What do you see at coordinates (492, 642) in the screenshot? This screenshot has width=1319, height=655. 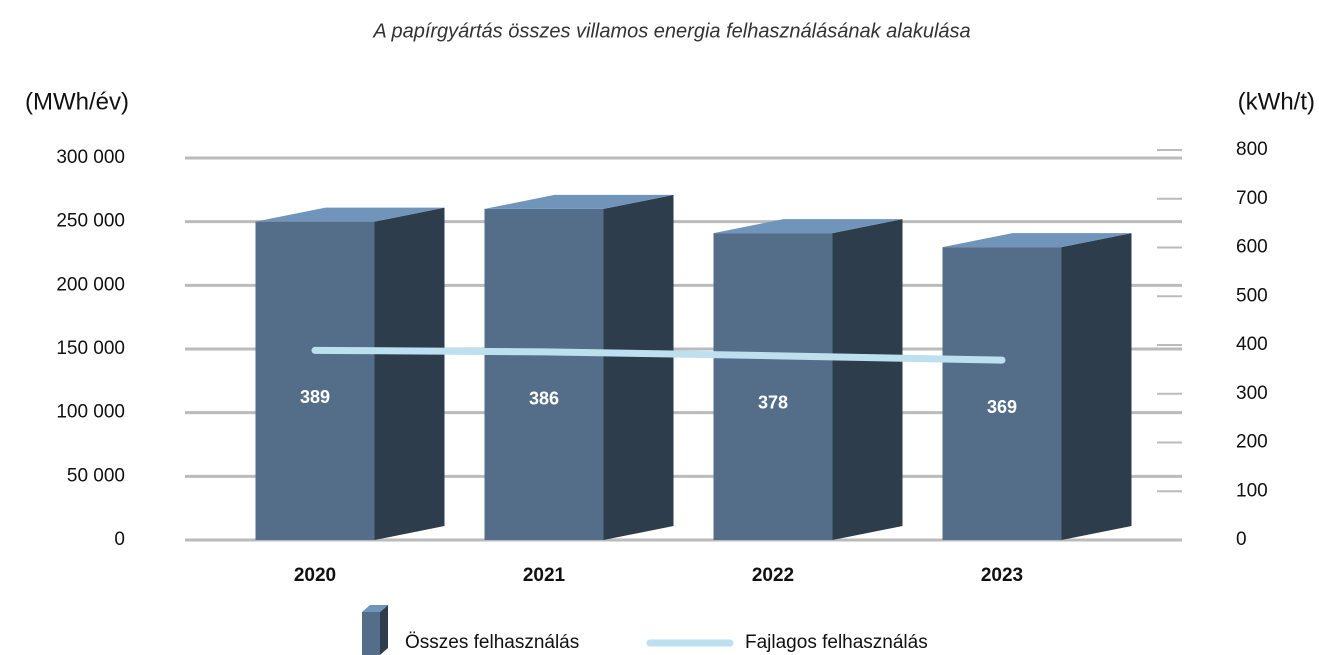 I see `legend-label: Összes felhasználás` at bounding box center [492, 642].